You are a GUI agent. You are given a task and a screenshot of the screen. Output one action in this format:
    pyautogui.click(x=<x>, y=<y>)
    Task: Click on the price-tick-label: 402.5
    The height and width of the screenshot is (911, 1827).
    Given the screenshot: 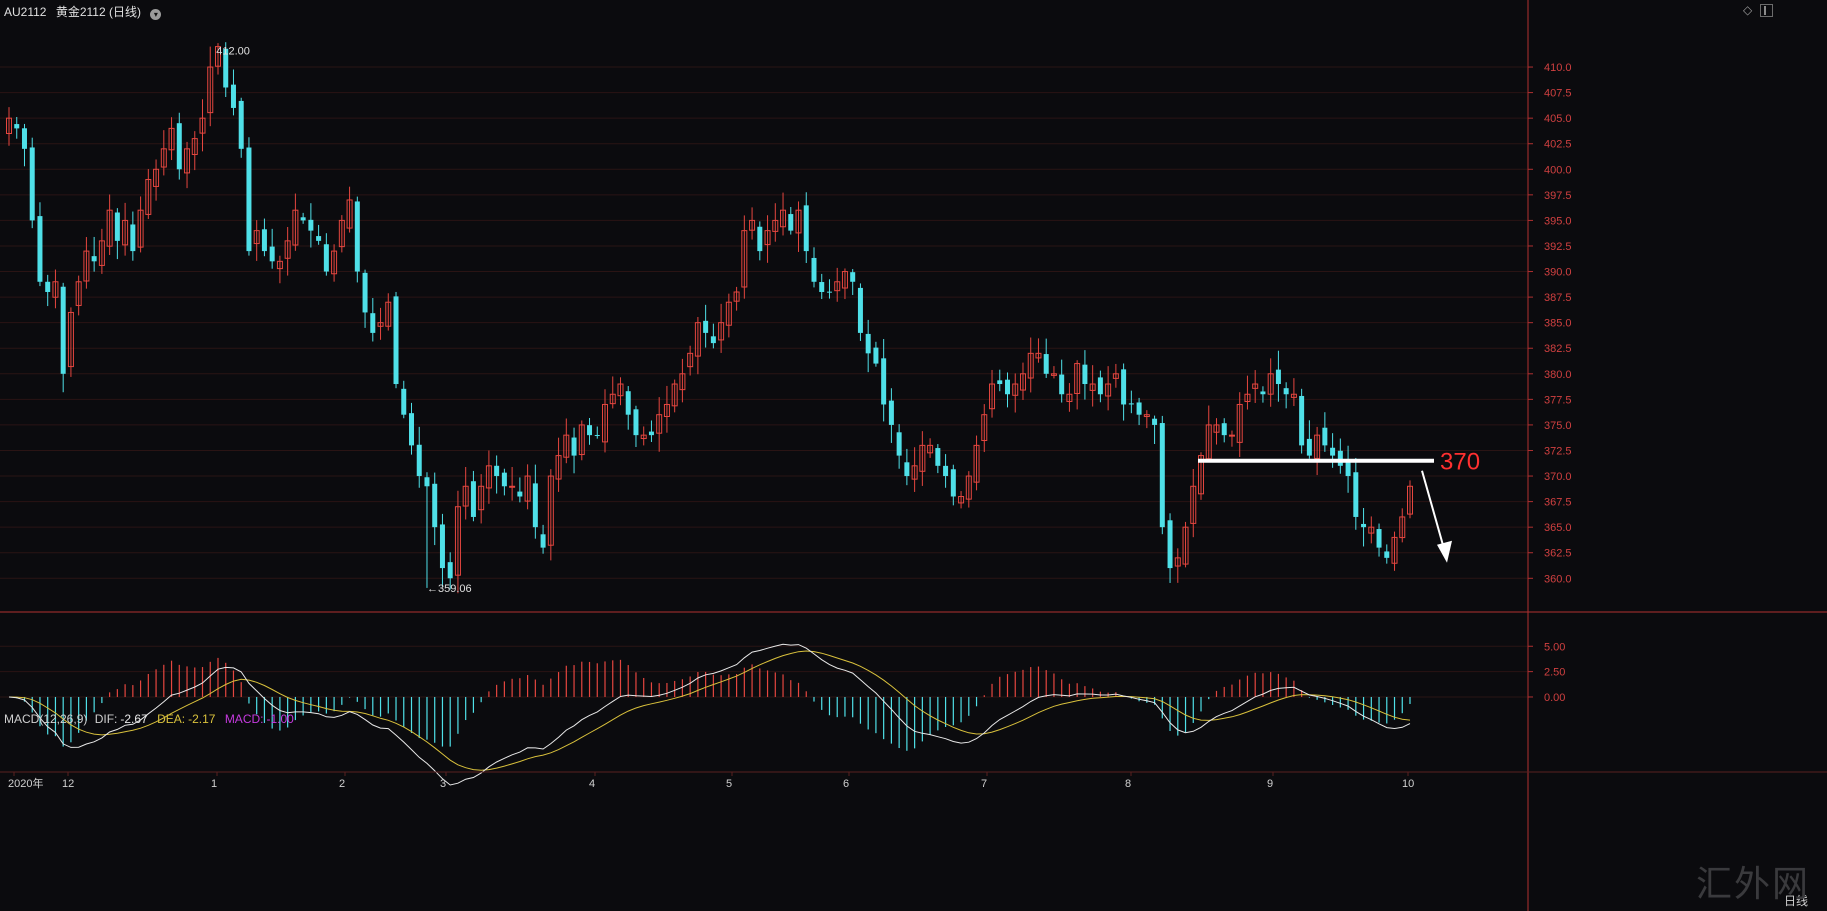 What is the action you would take?
    pyautogui.click(x=1558, y=145)
    